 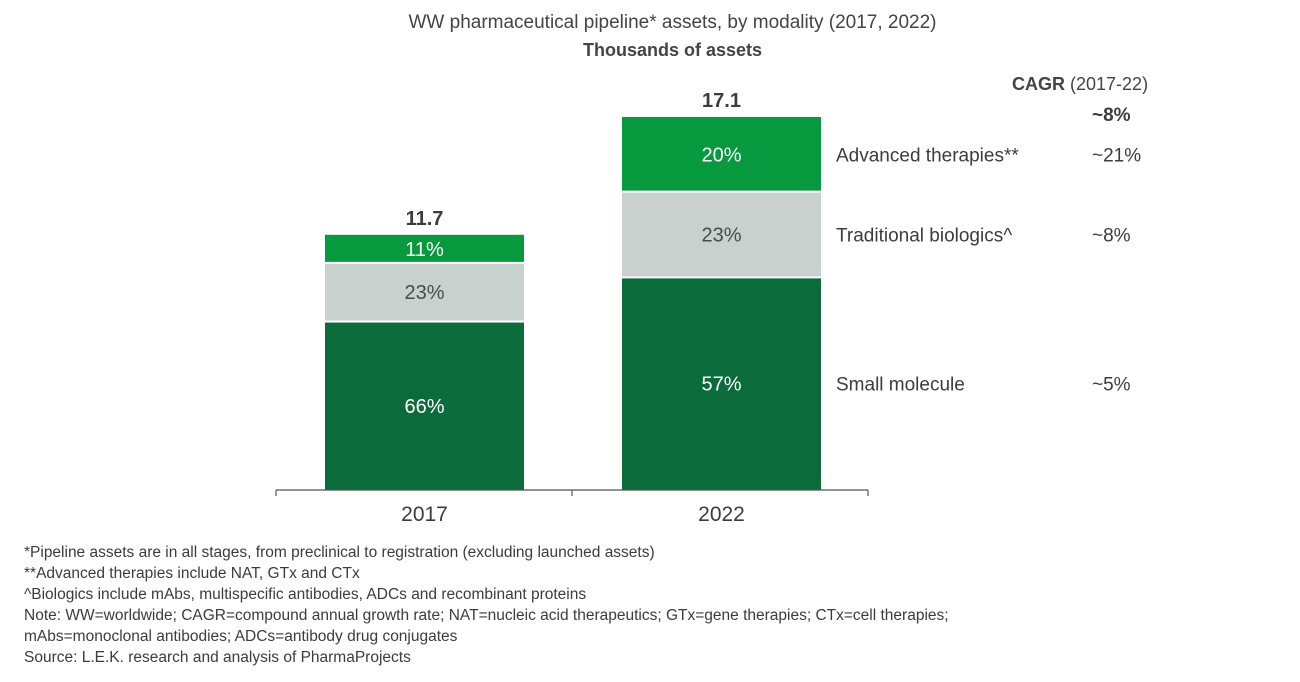 I want to click on total-label: 17.1, so click(x=721, y=101).